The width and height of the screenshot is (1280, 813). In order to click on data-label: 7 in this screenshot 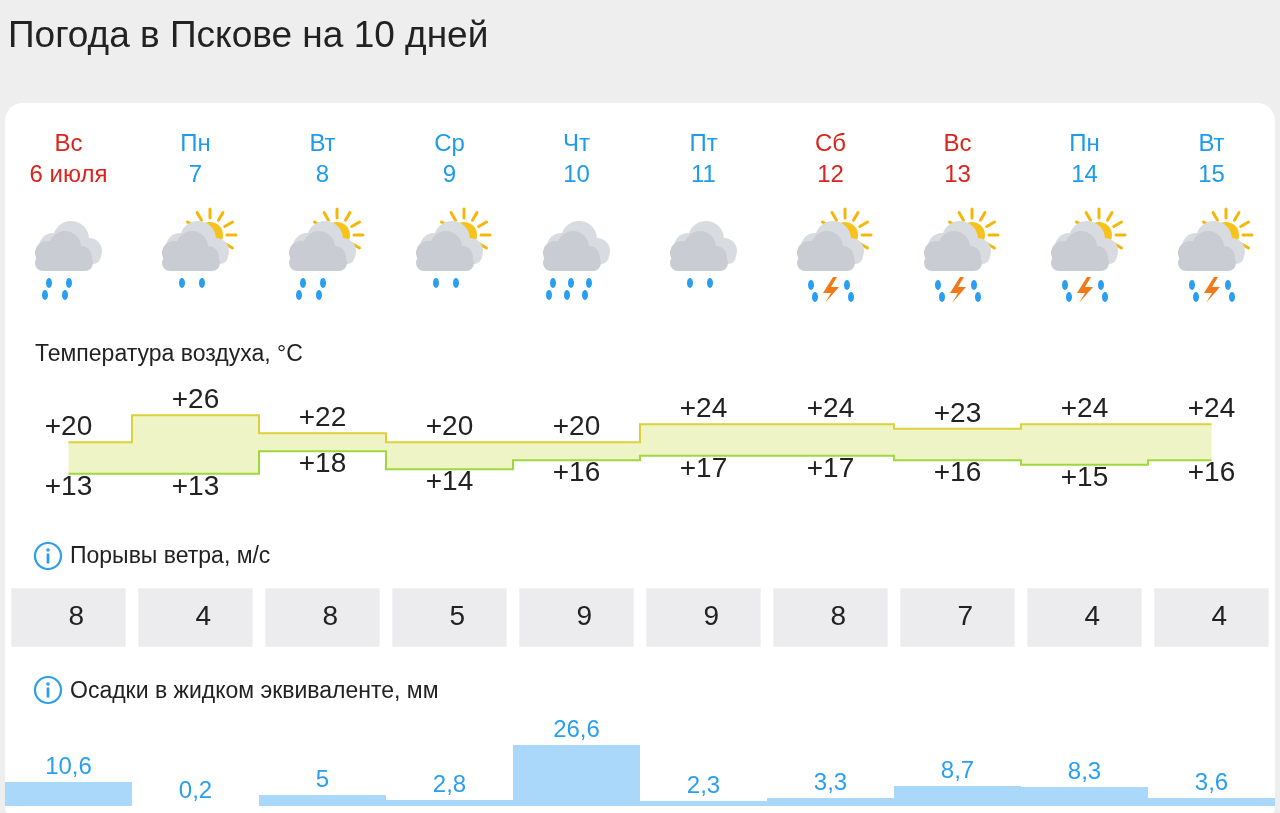, I will do `click(965, 615)`.